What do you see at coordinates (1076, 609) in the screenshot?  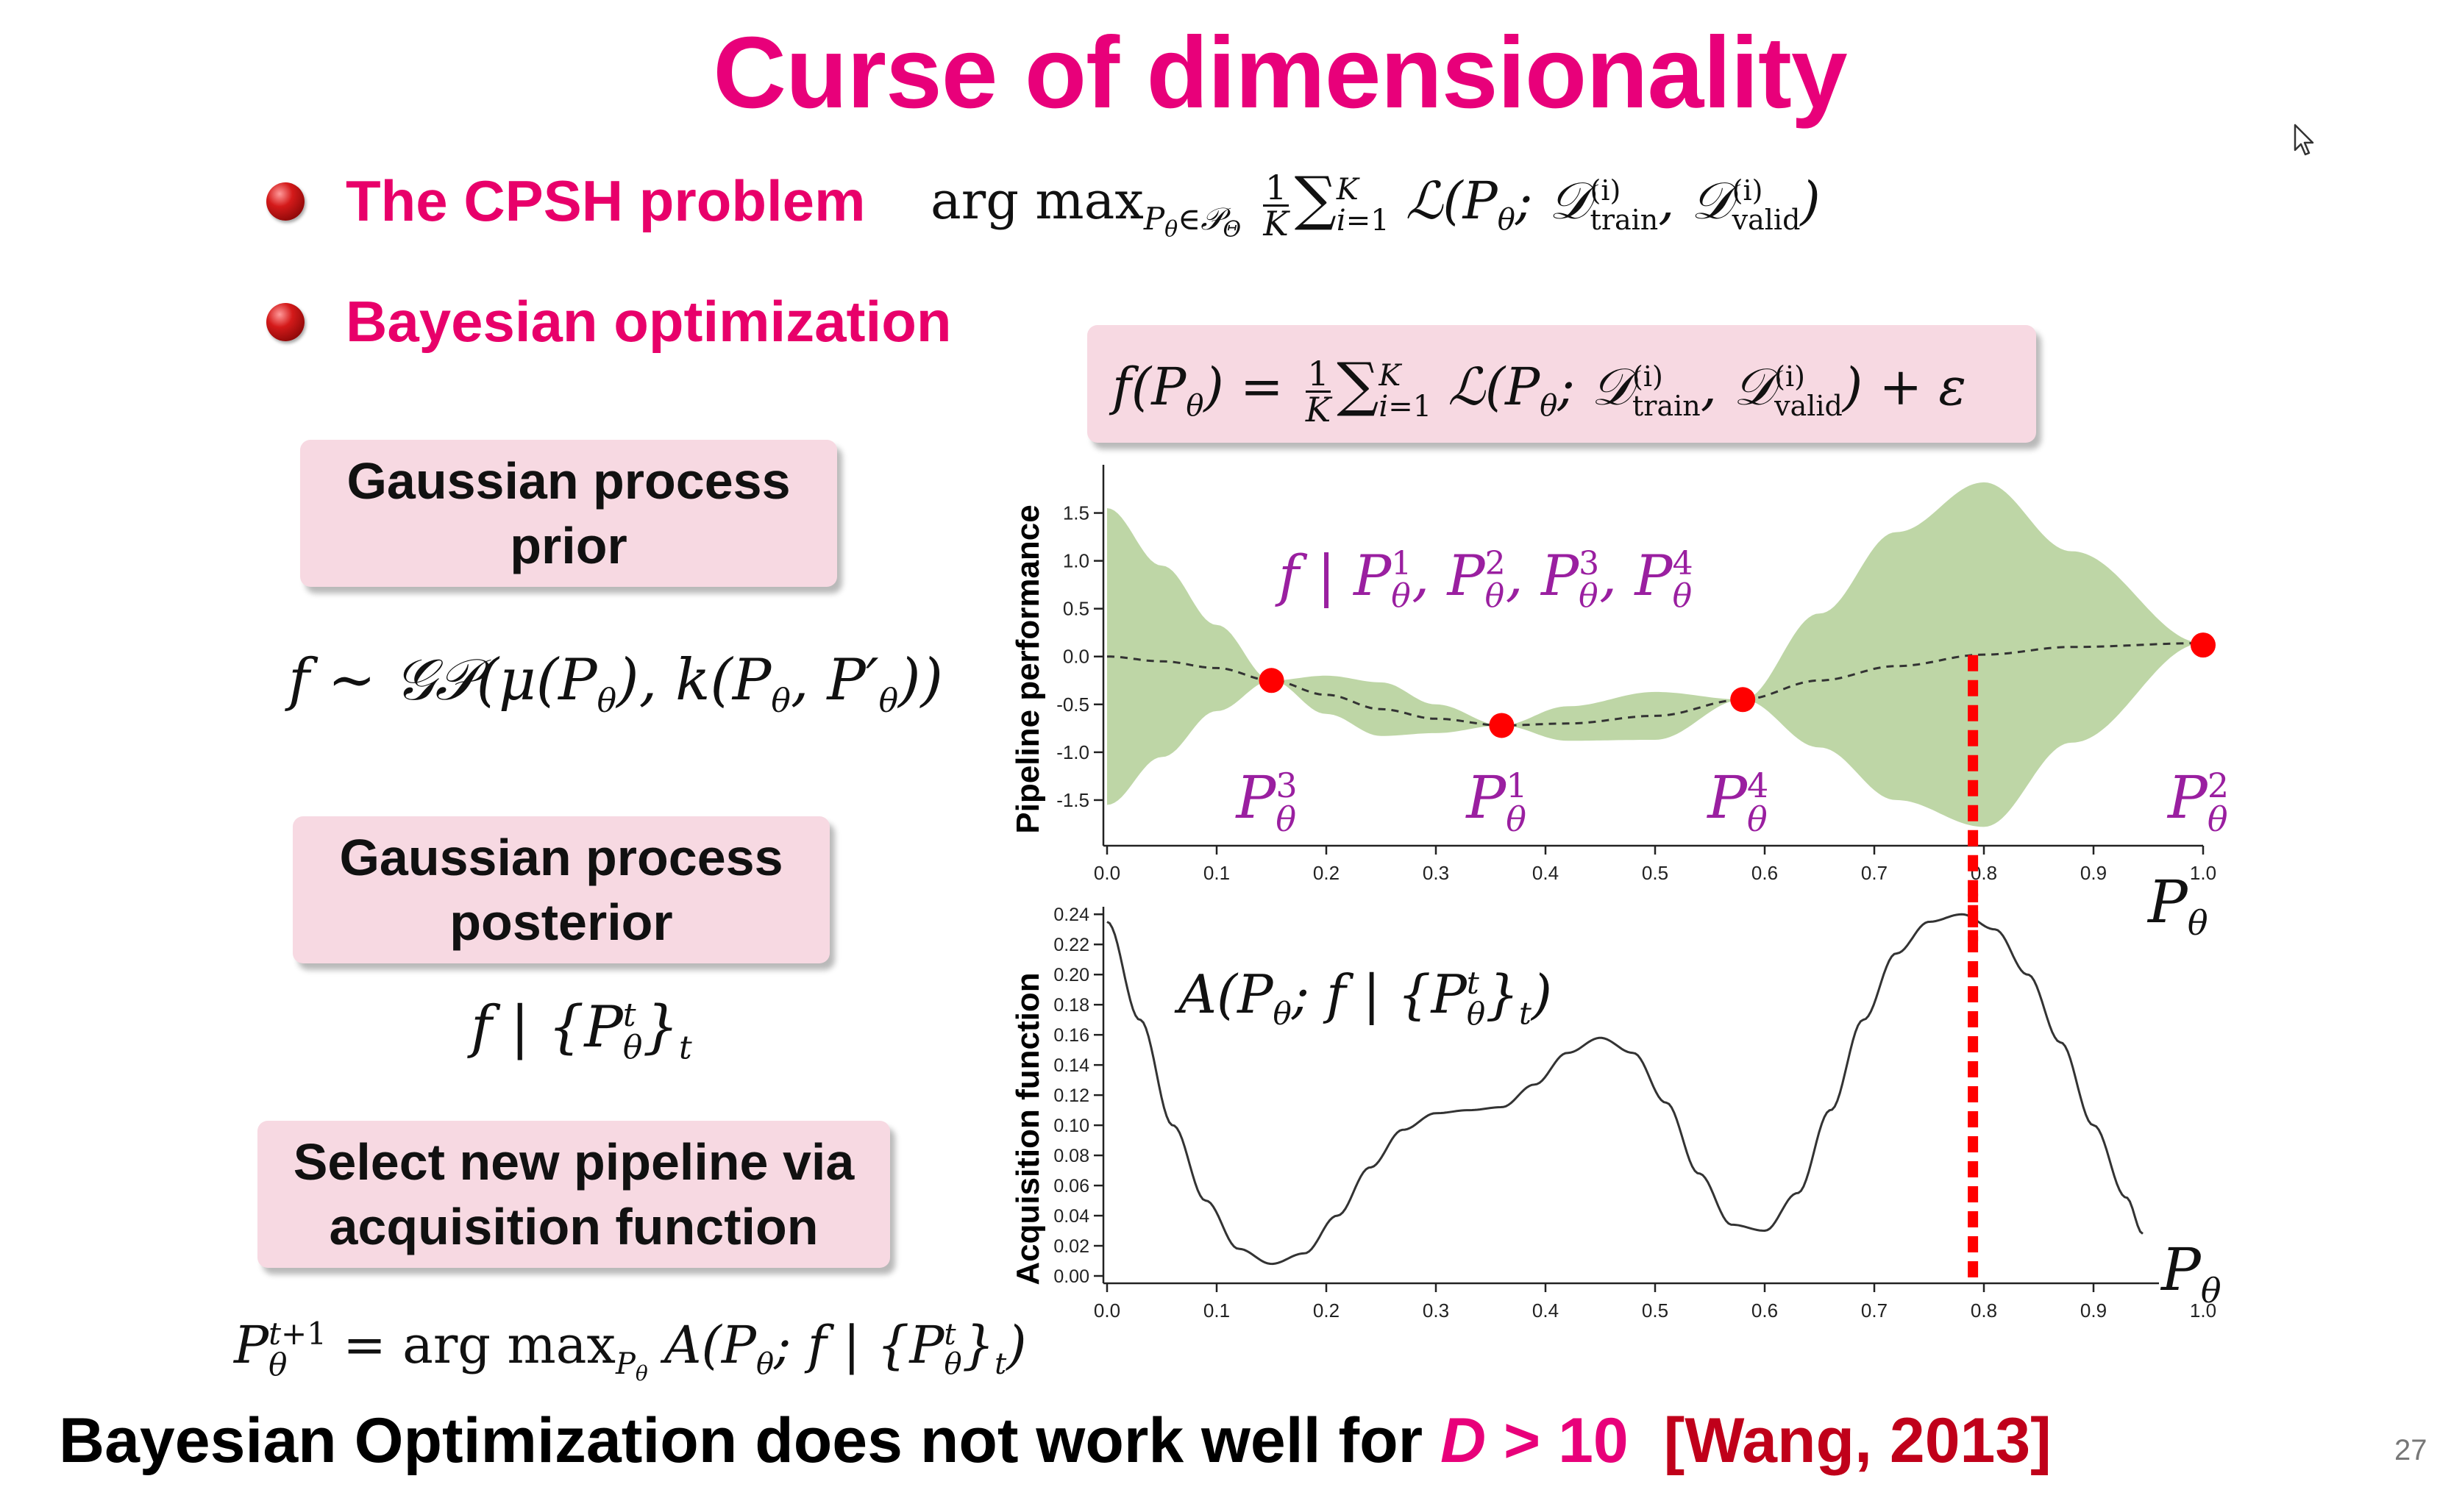 I see `y-tick-label: 0.5` at bounding box center [1076, 609].